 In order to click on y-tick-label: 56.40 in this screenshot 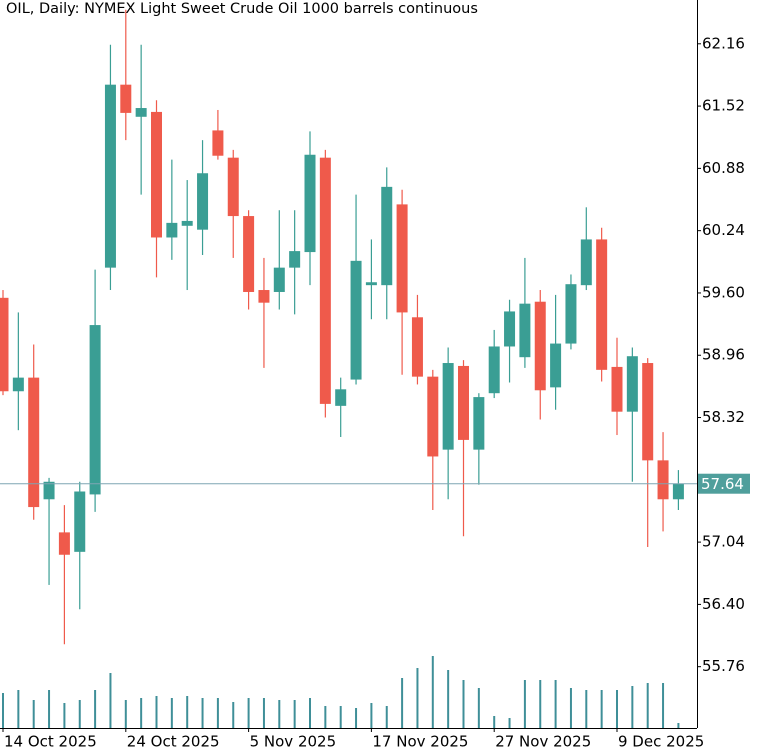, I will do `click(723, 604)`.